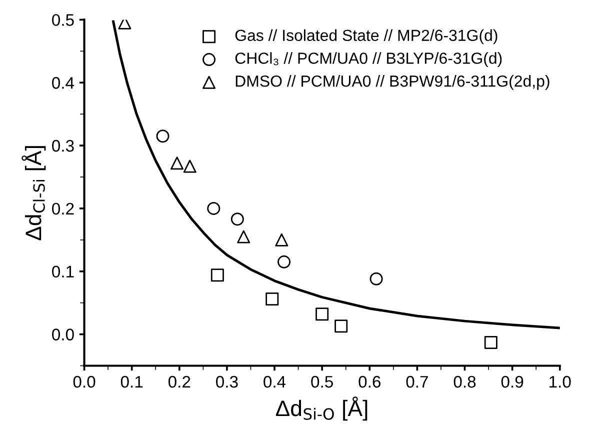  Describe the element at coordinates (63, 20) in the screenshot. I see `y-tick-label: 0.5` at that location.